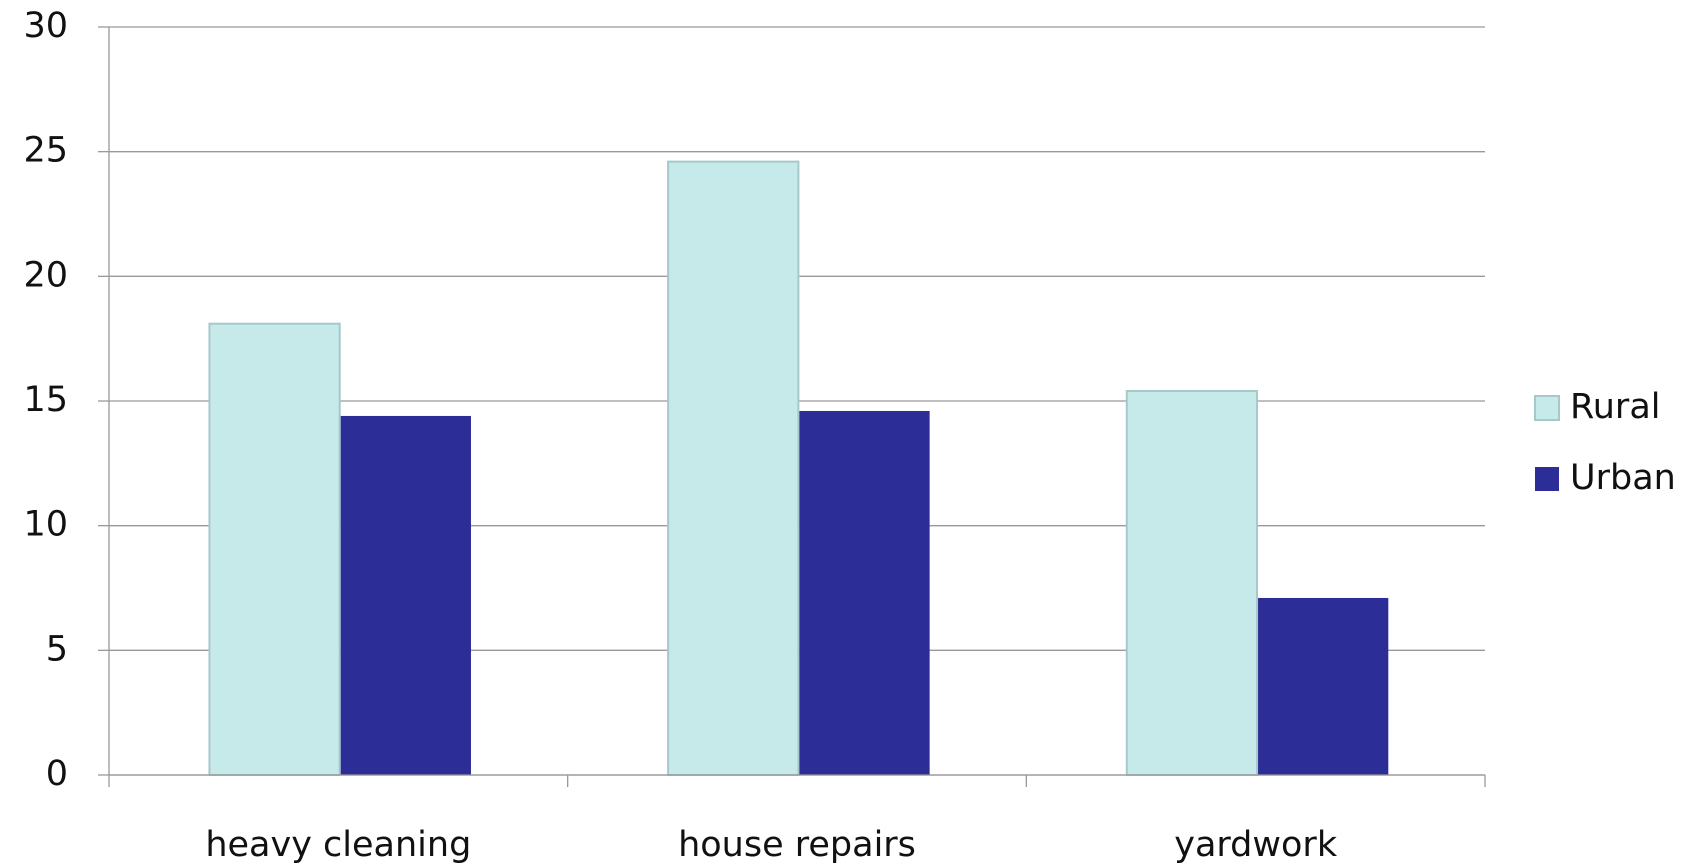 The image size is (1704, 867). Describe the element at coordinates (57, 649) in the screenshot. I see `y-tick-label: 5` at that location.